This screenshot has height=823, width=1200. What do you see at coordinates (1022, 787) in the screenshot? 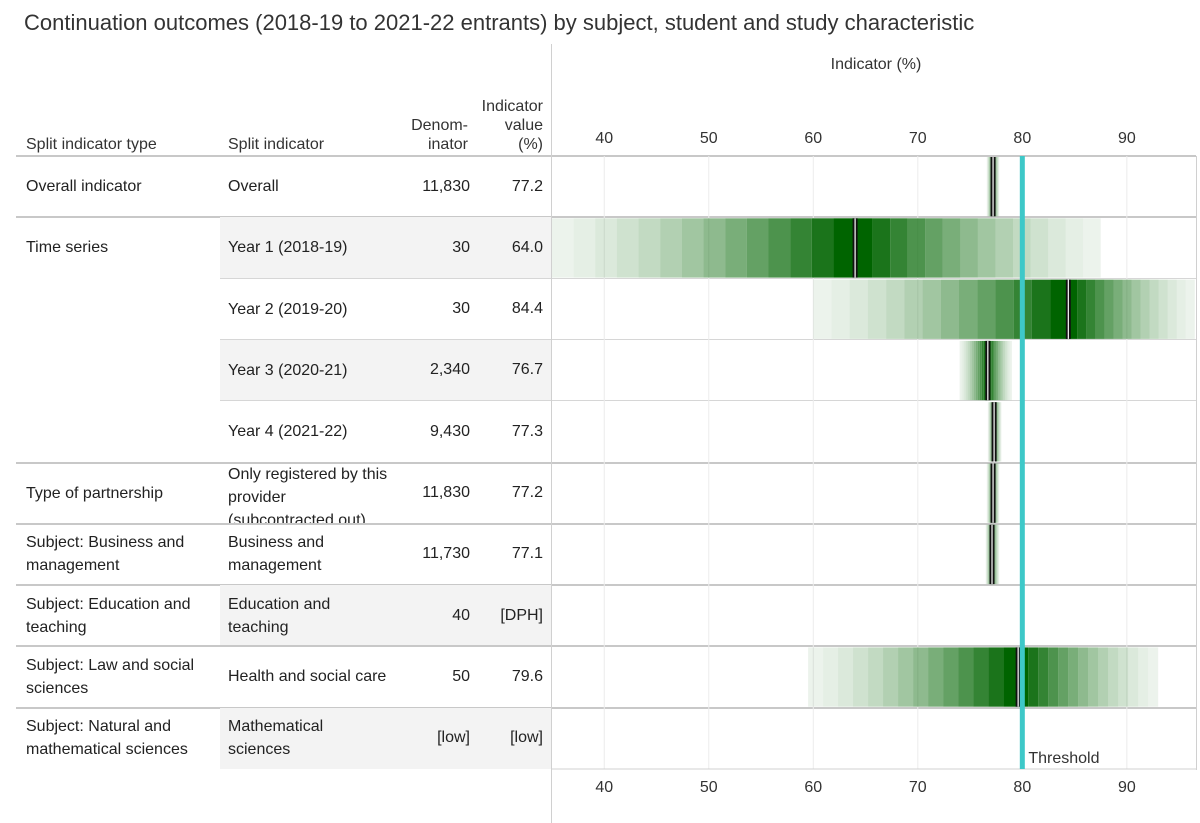
I see `bottom-tick-label: 80` at bounding box center [1022, 787].